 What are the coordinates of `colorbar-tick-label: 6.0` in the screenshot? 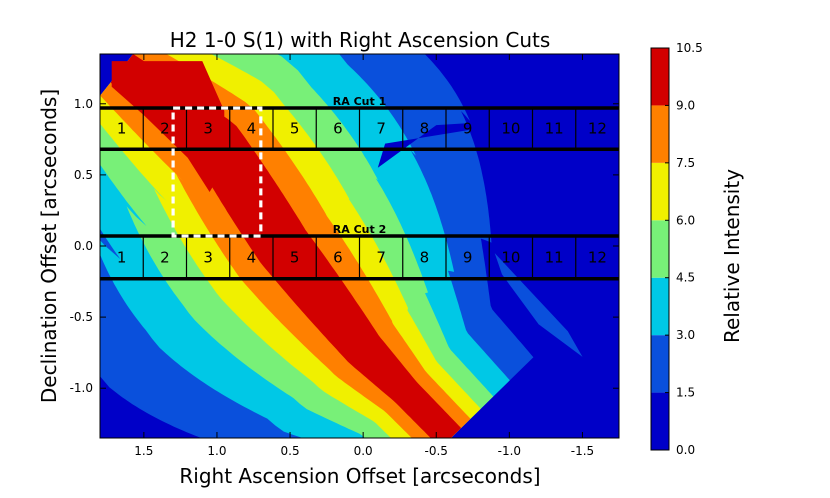 It's located at (685, 220).